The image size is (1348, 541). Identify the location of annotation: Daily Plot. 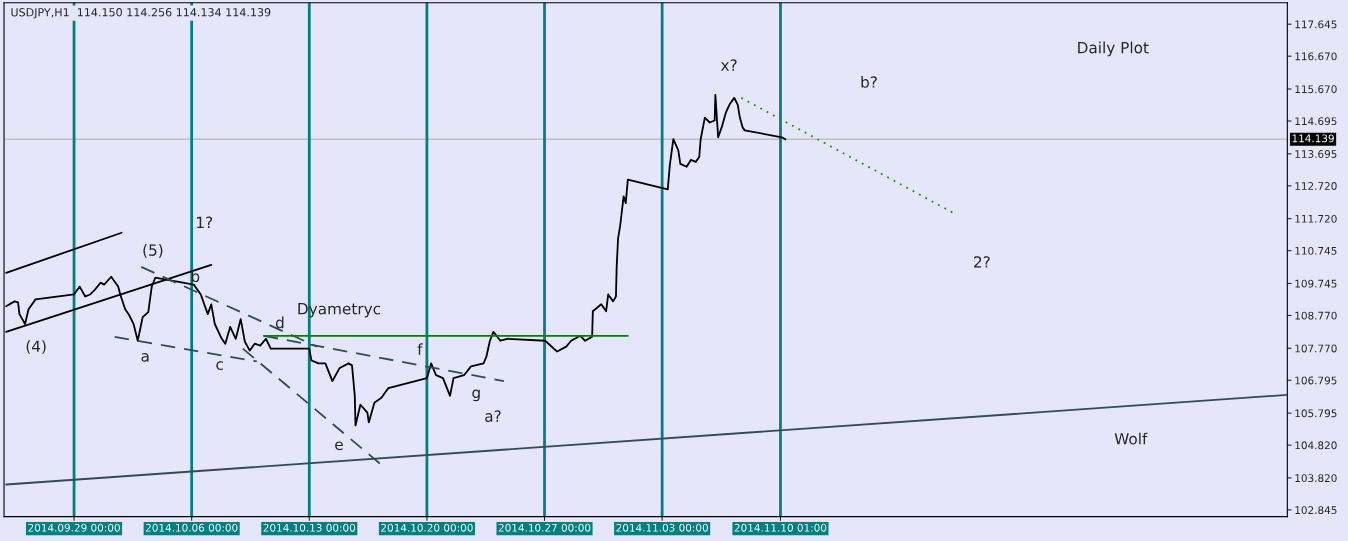
(1113, 49).